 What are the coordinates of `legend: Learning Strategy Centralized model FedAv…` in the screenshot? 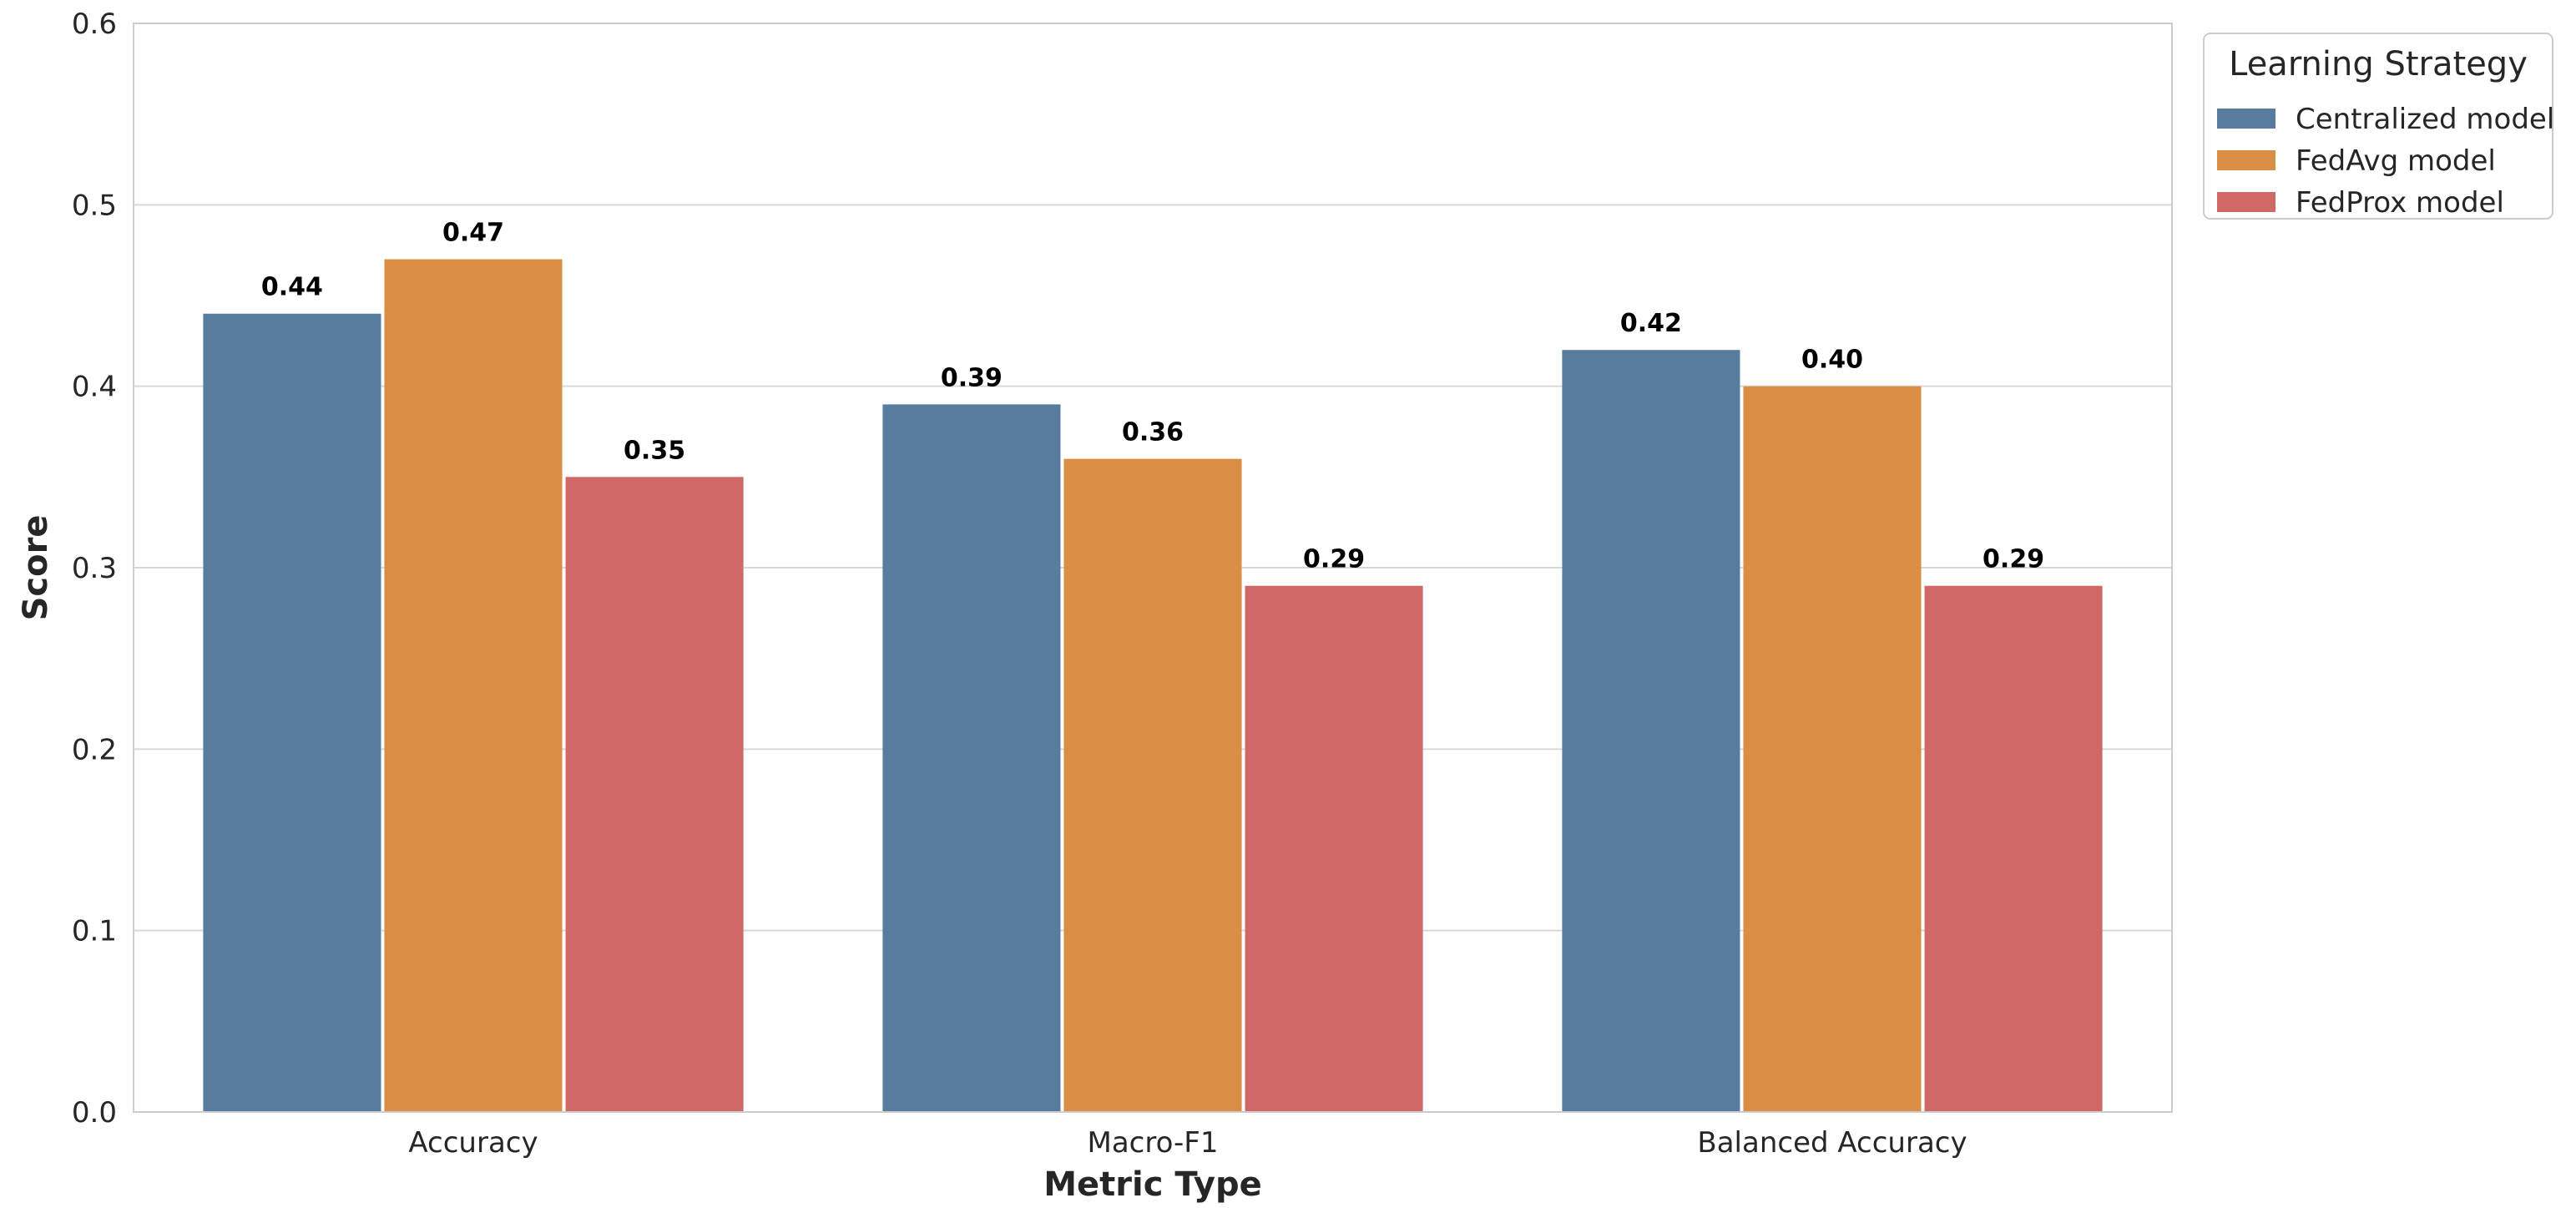 It's located at (2378, 126).